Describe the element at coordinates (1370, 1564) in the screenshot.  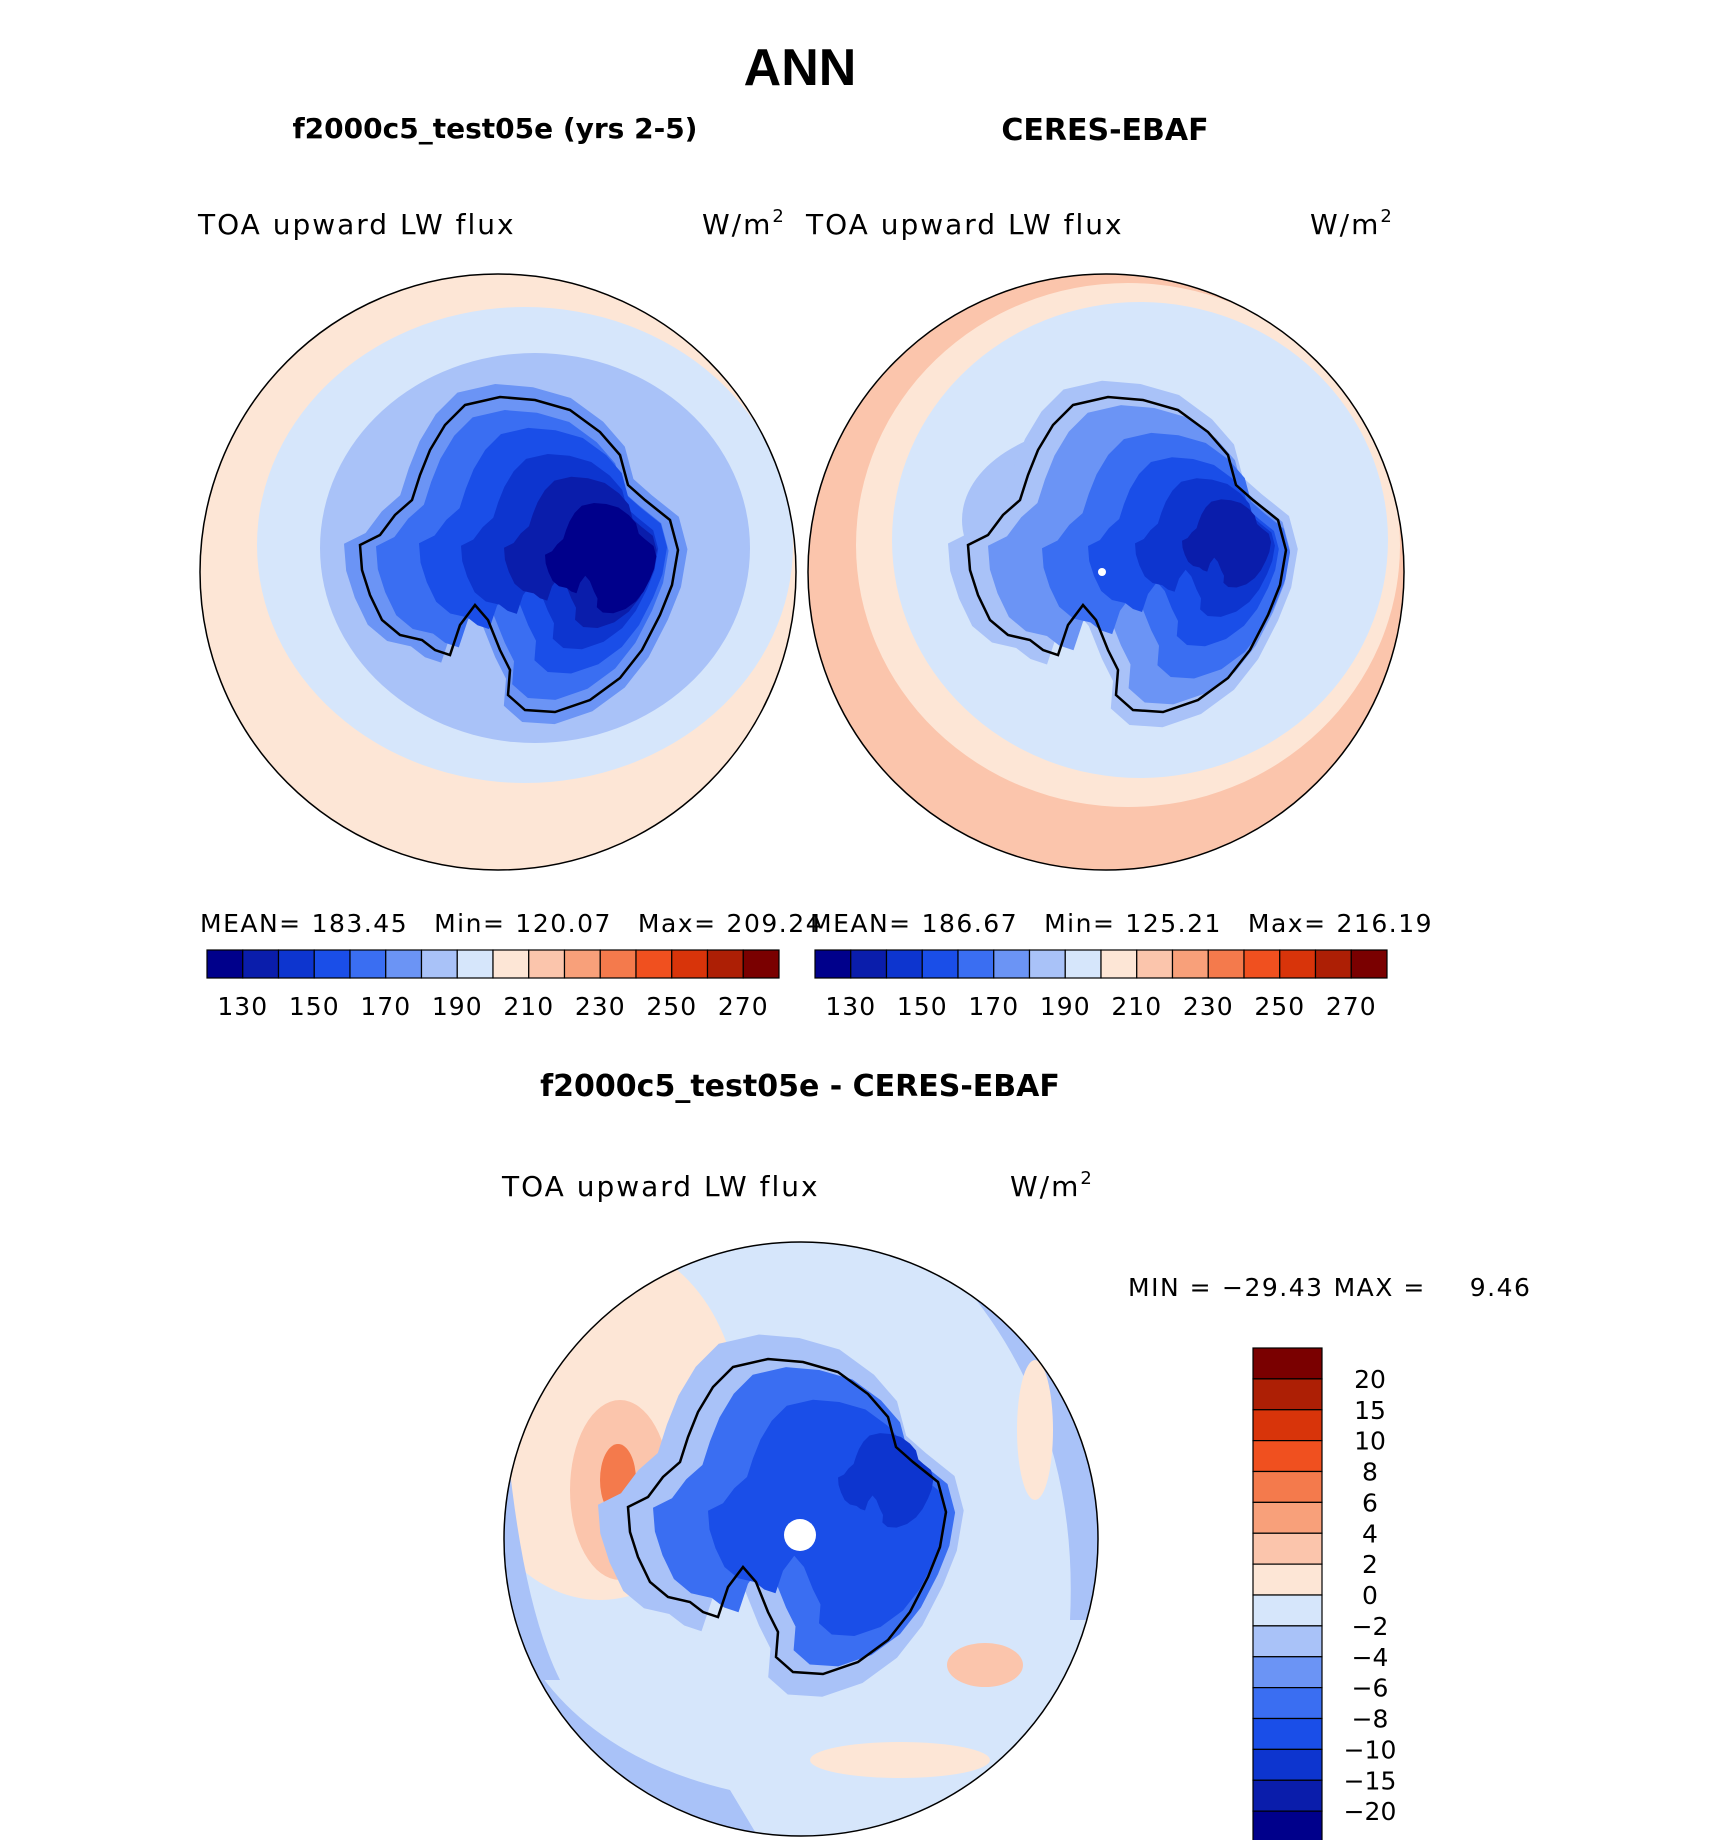
I see `colorbar-tick-label: 2` at that location.